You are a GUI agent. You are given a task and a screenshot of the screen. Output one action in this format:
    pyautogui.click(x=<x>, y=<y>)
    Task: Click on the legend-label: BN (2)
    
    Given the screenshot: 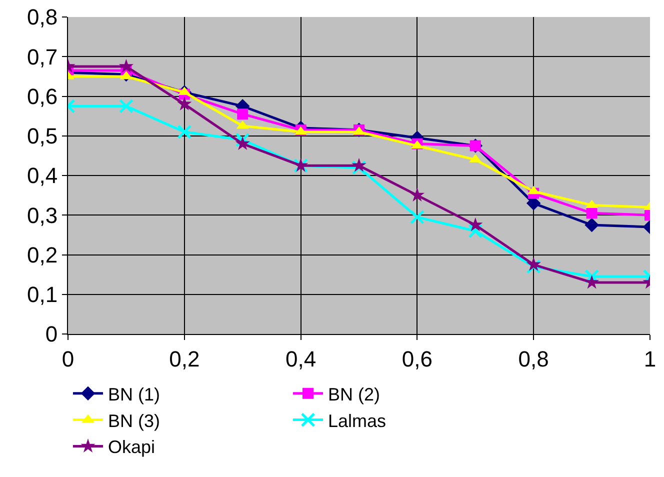 What is the action you would take?
    pyautogui.click(x=354, y=394)
    